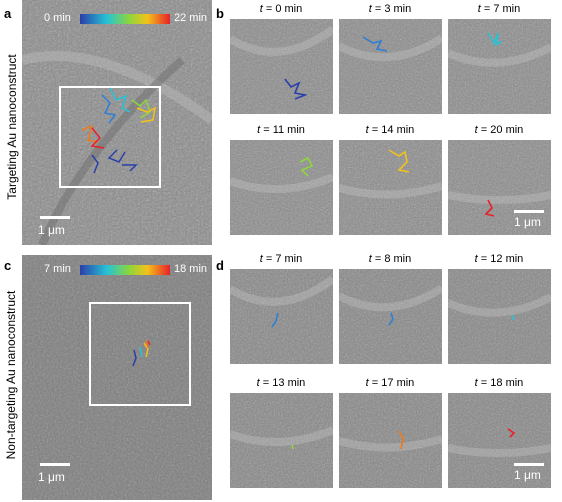  I want to click on roi-box-a, so click(110, 137).